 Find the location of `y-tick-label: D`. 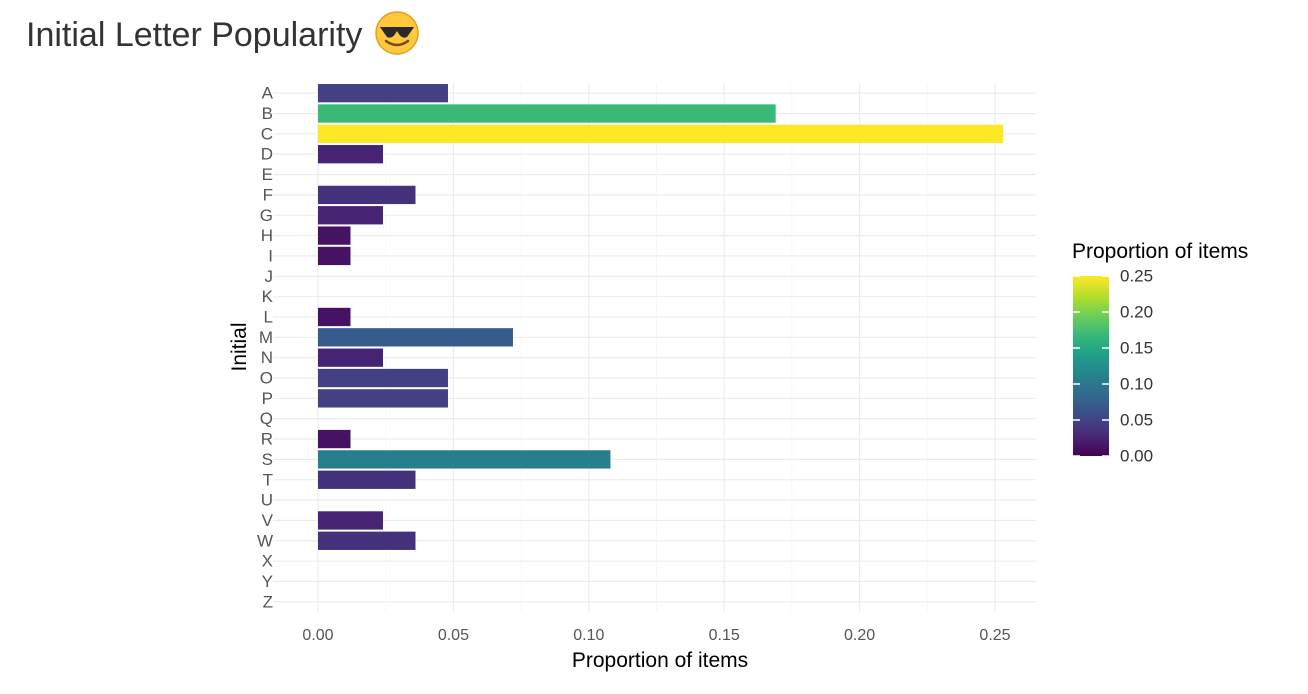

y-tick-label: D is located at coordinates (267, 154).